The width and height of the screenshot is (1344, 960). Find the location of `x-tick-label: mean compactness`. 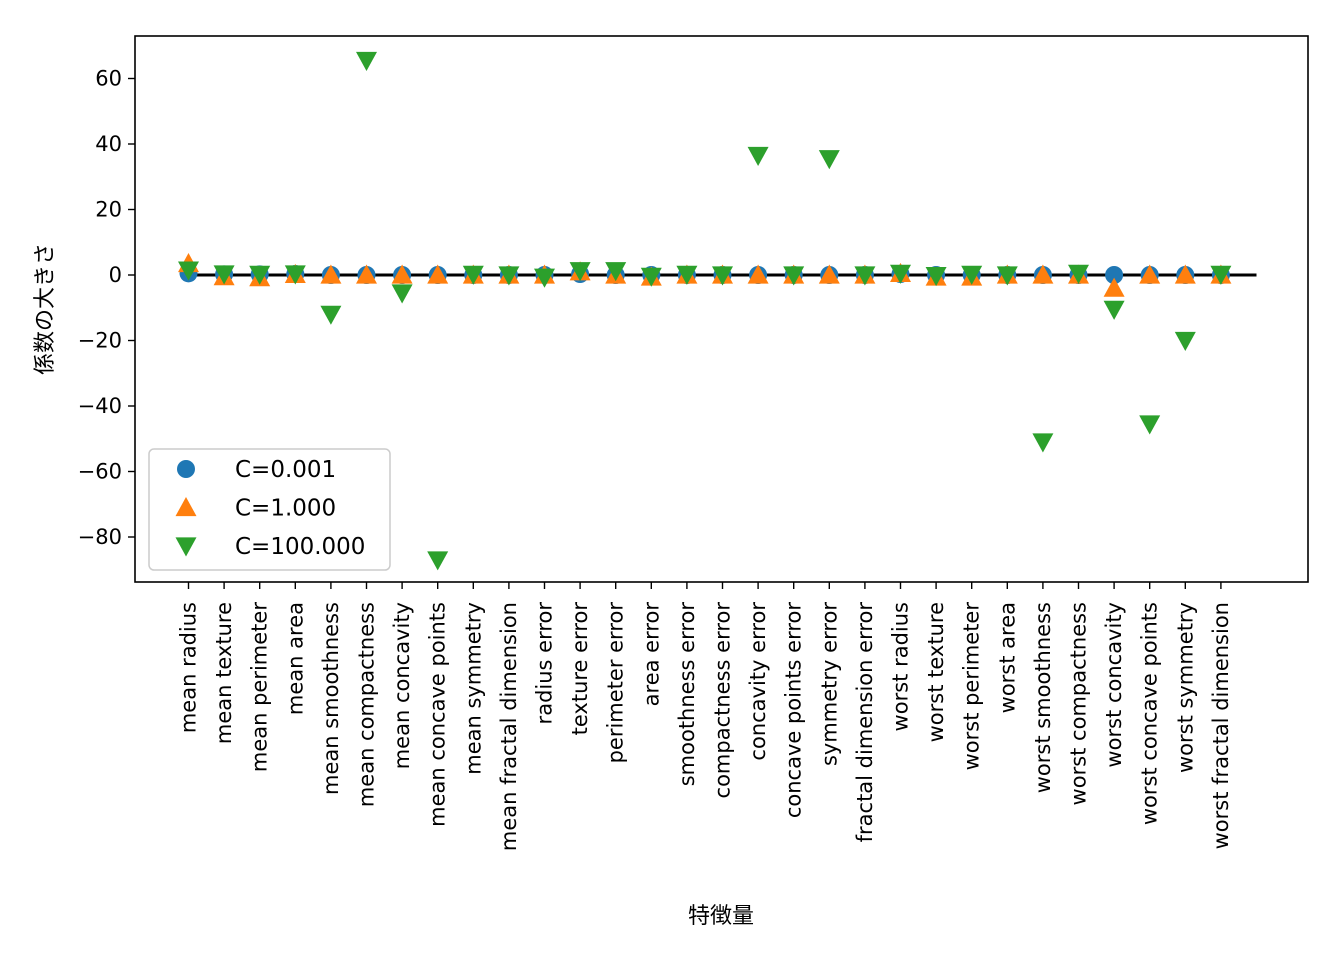

x-tick-label: mean compactness is located at coordinates (367, 704).